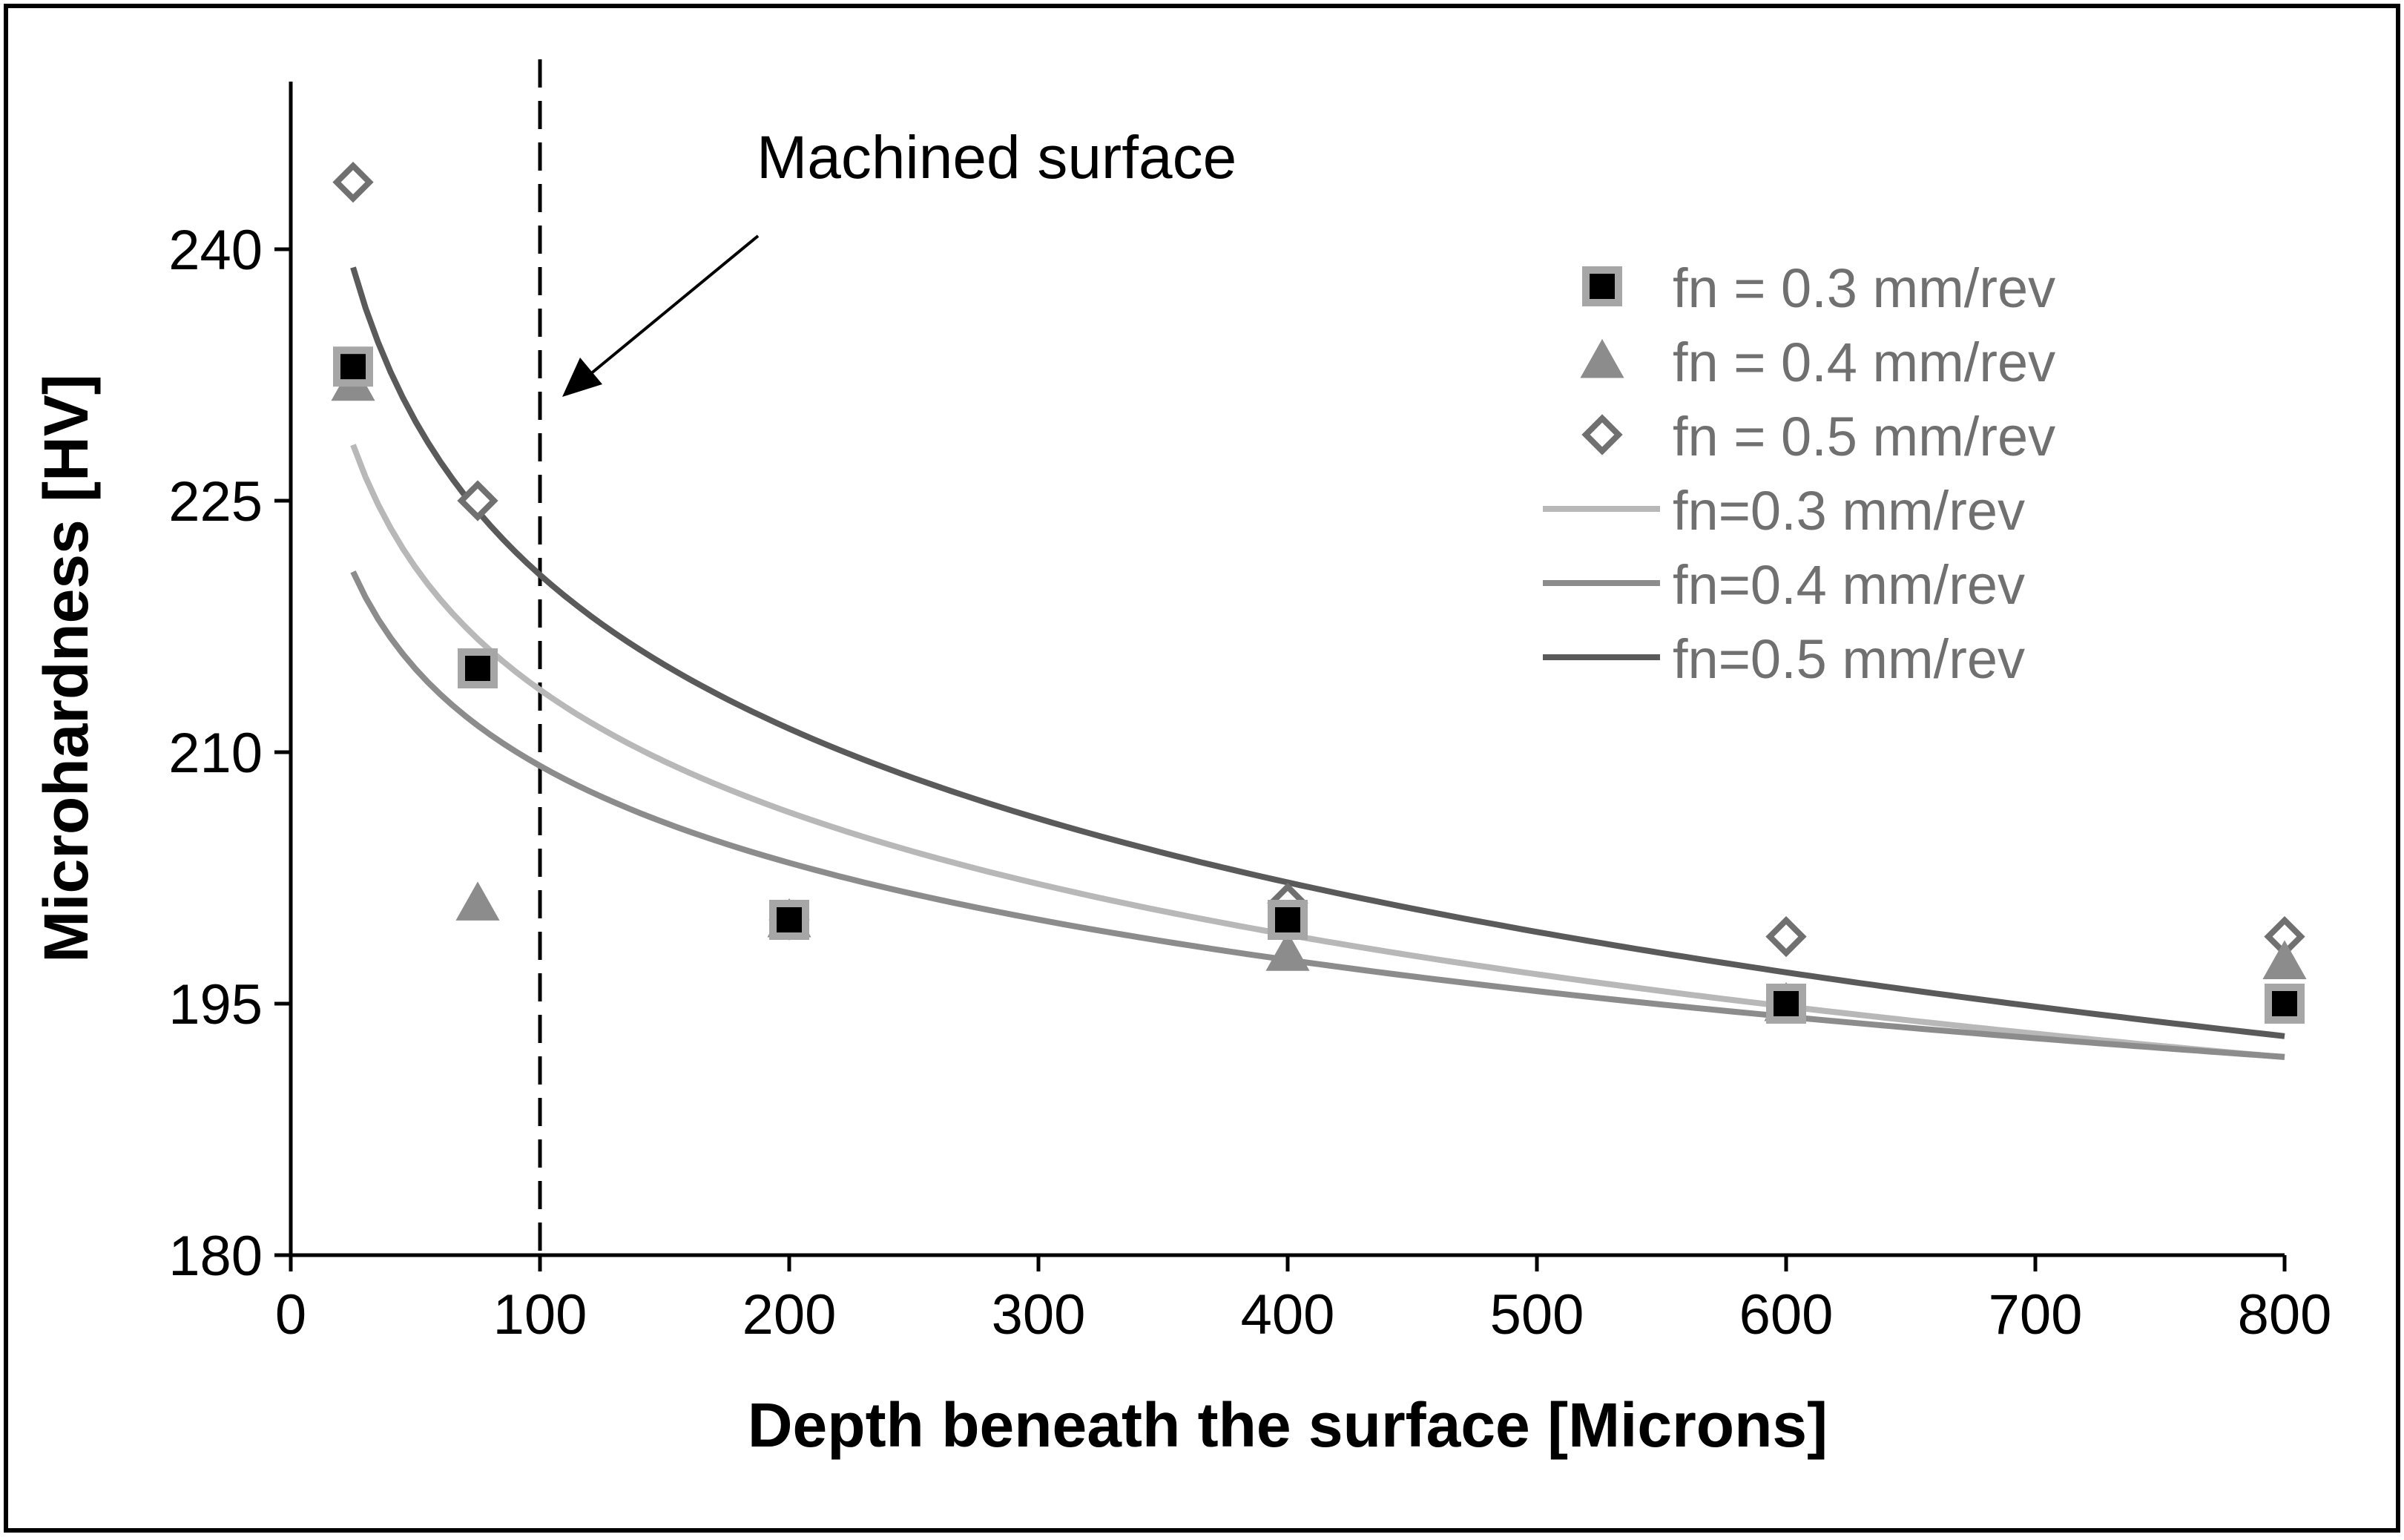  What do you see at coordinates (1039, 1314) in the screenshot?
I see `x-tick-label: 300` at bounding box center [1039, 1314].